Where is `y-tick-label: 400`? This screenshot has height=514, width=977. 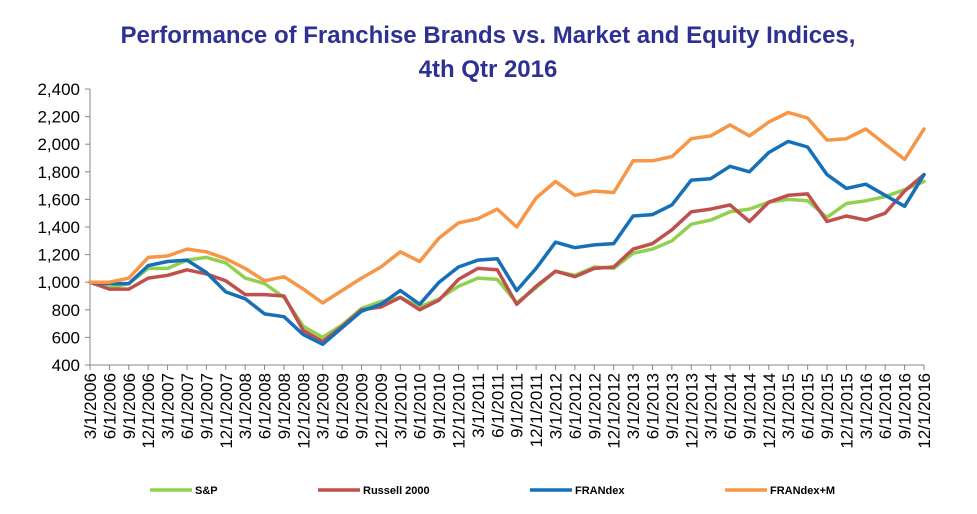
y-tick-label: 400 is located at coordinates (66, 365).